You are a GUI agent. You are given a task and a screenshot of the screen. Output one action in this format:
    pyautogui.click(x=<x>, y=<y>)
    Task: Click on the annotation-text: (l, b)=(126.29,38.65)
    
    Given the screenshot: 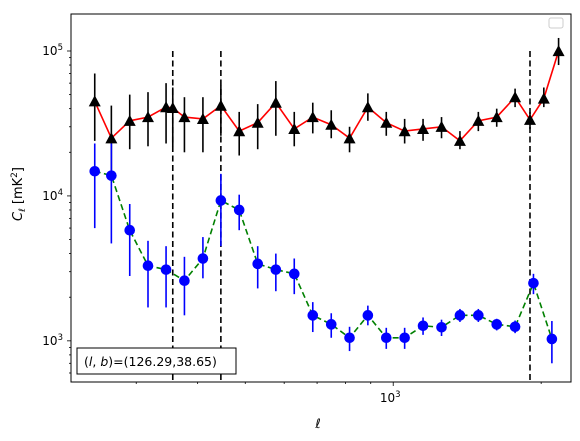 What is the action you would take?
    pyautogui.click(x=150, y=361)
    